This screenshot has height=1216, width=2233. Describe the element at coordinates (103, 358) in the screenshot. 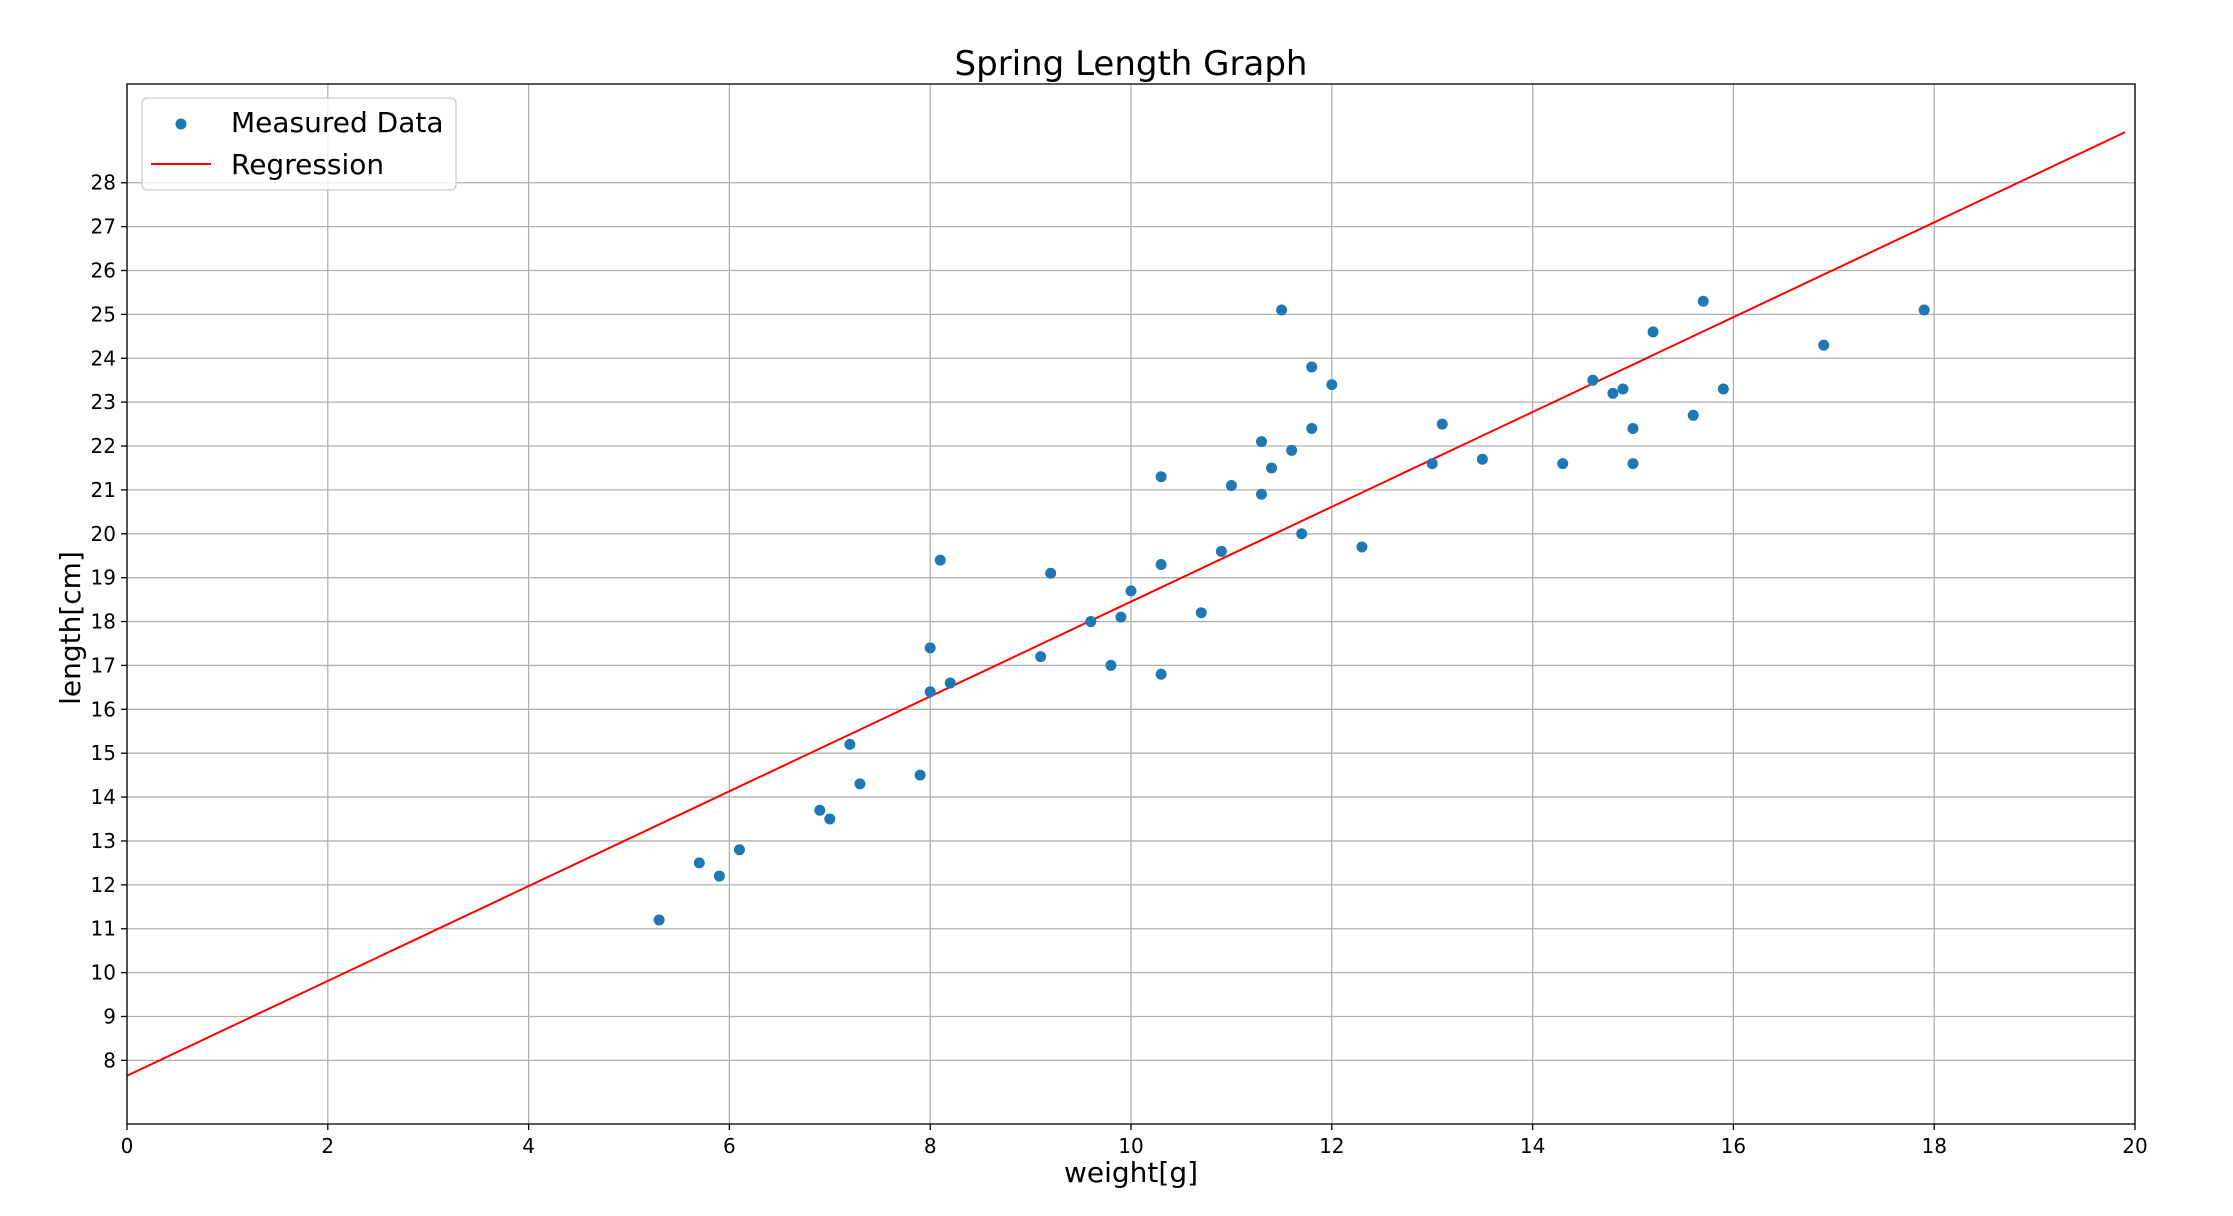

I see `y-tick-label: 24` at that location.